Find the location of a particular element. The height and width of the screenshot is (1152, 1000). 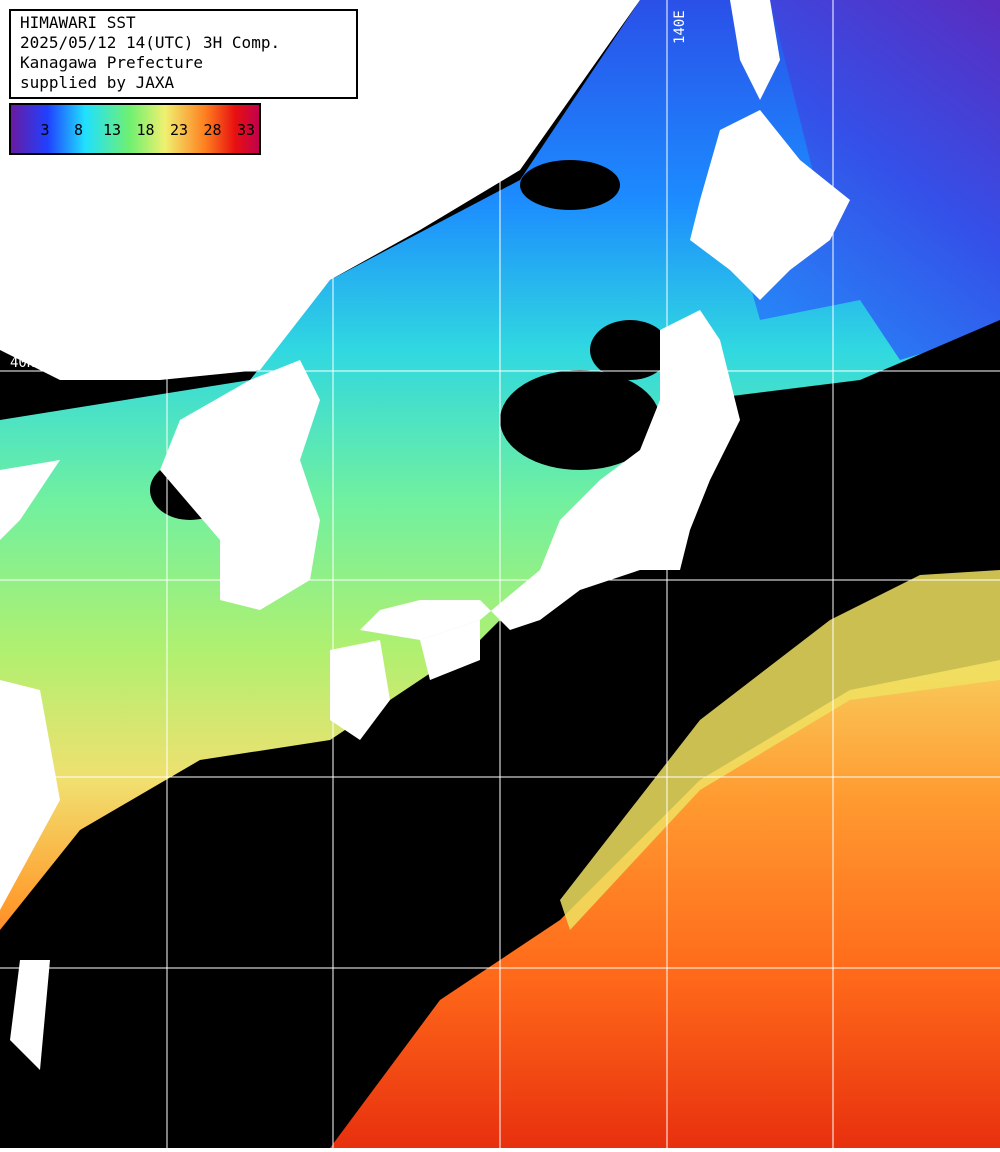

colorbar is located at coordinates (135, 129).